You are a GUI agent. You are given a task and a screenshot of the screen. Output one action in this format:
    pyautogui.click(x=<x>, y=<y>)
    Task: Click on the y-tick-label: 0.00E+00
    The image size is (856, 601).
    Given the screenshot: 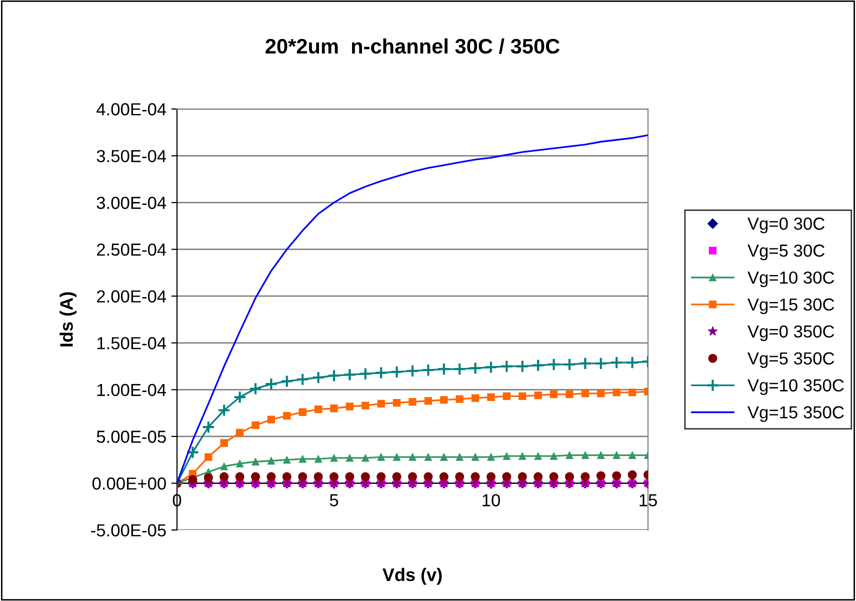 What is the action you would take?
    pyautogui.click(x=129, y=483)
    